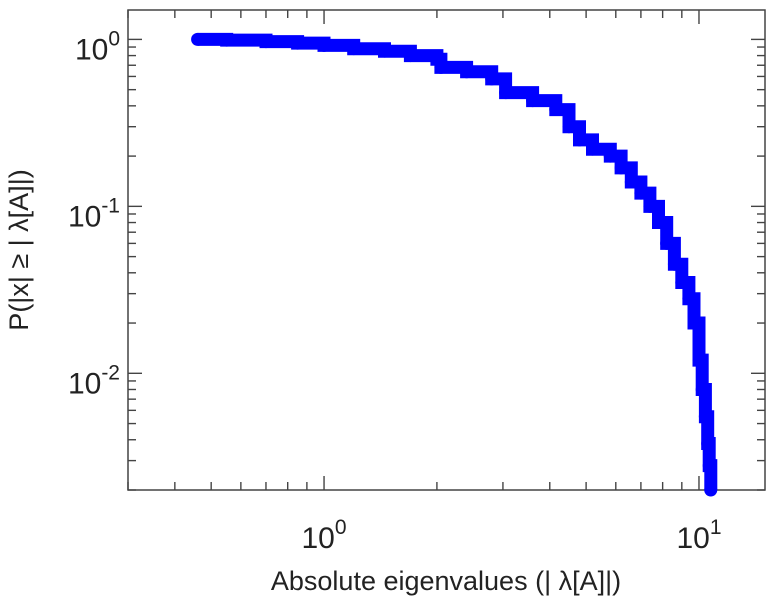 This screenshot has height=600, width=775. What do you see at coordinates (446, 581) in the screenshot?
I see `x-axis-label: Absolute eigenvalues (| λ[A]|)` at bounding box center [446, 581].